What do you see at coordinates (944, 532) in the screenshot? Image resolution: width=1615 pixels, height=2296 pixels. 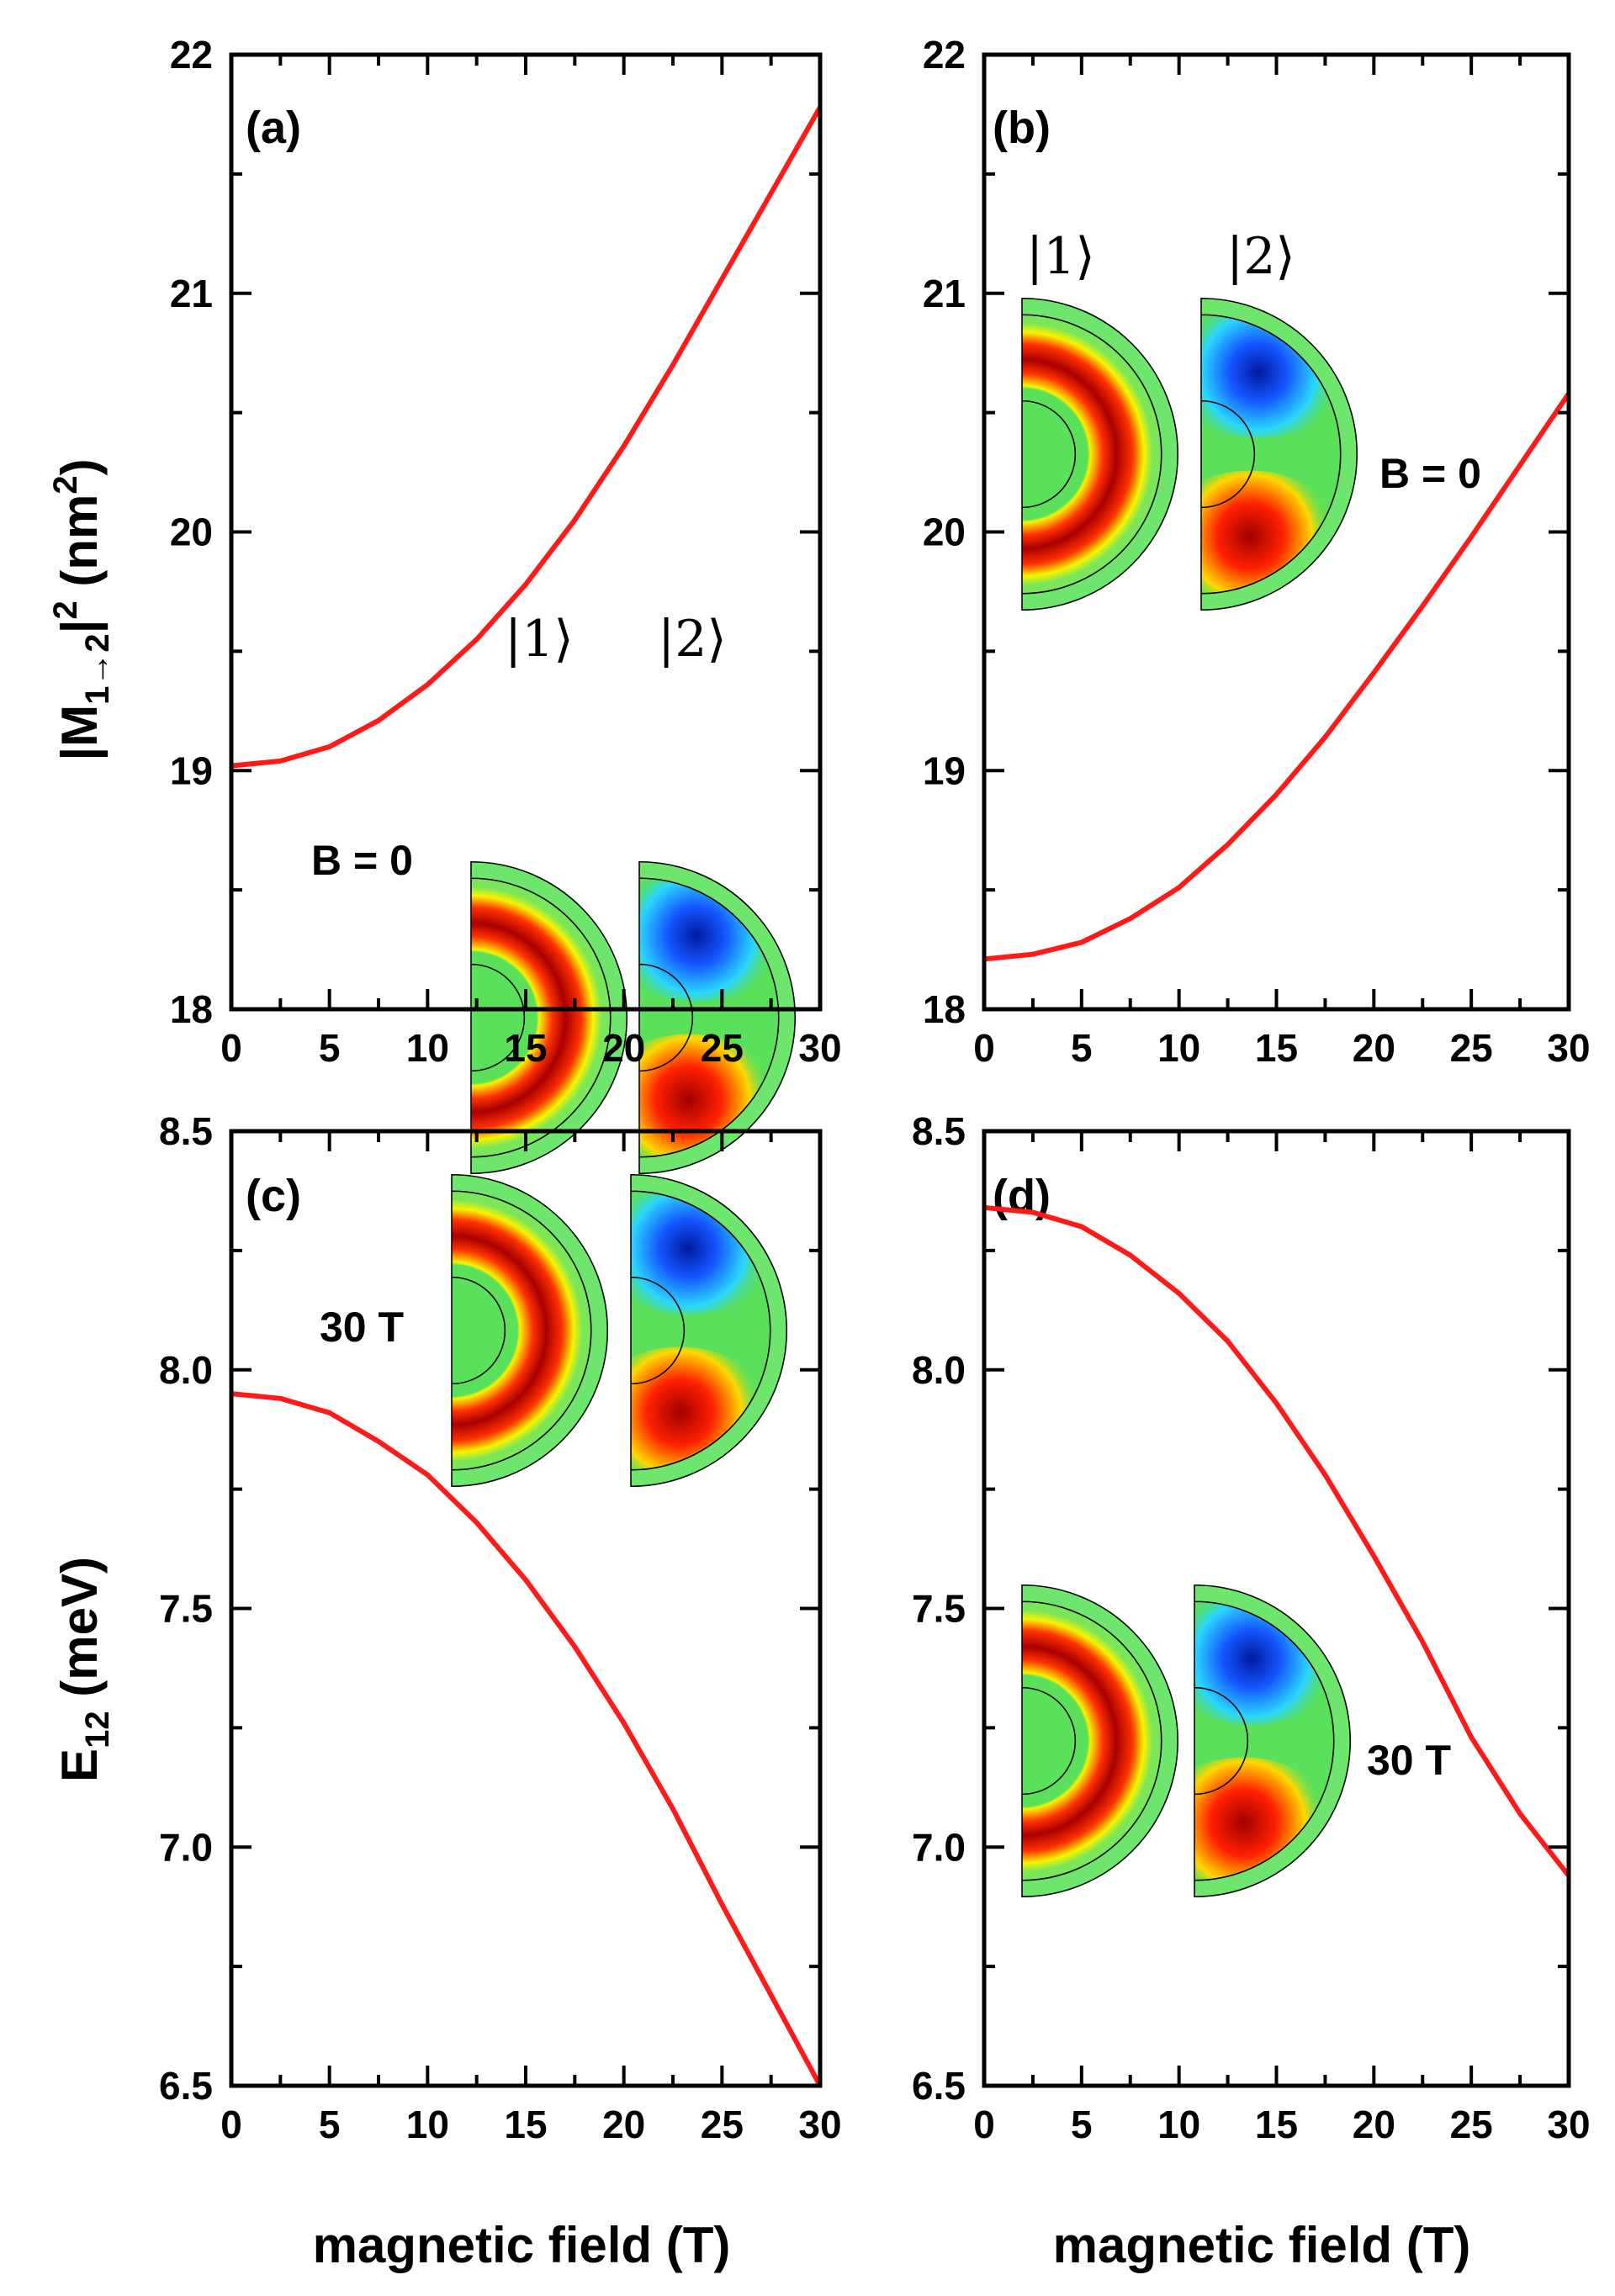 I see `y-tick-label-b: 20` at bounding box center [944, 532].